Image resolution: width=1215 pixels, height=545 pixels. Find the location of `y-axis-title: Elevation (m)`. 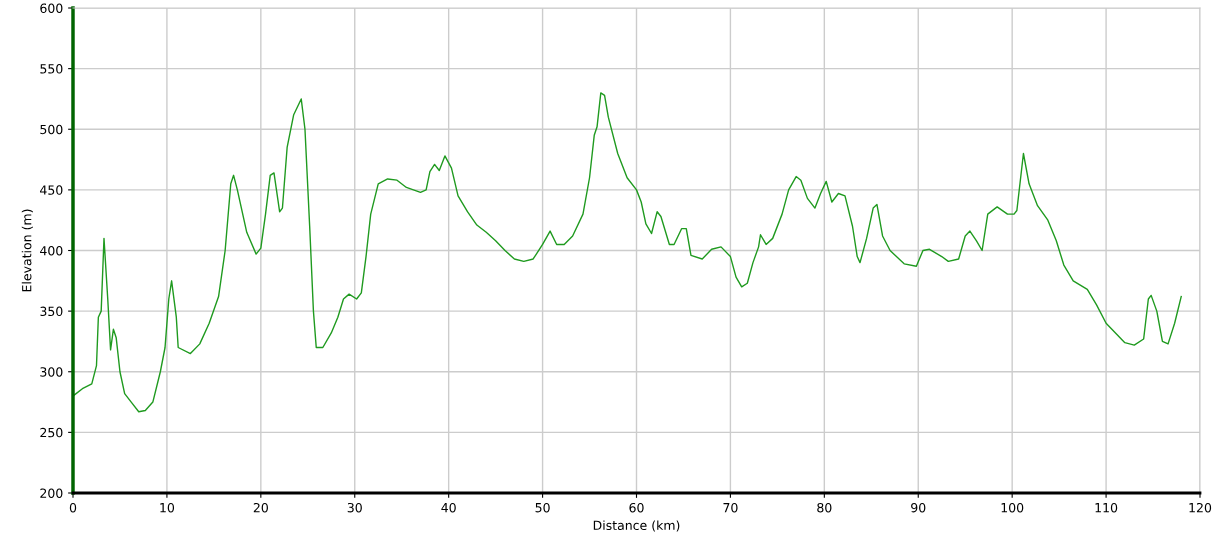

y-axis-title: Elevation (m) is located at coordinates (27, 250).